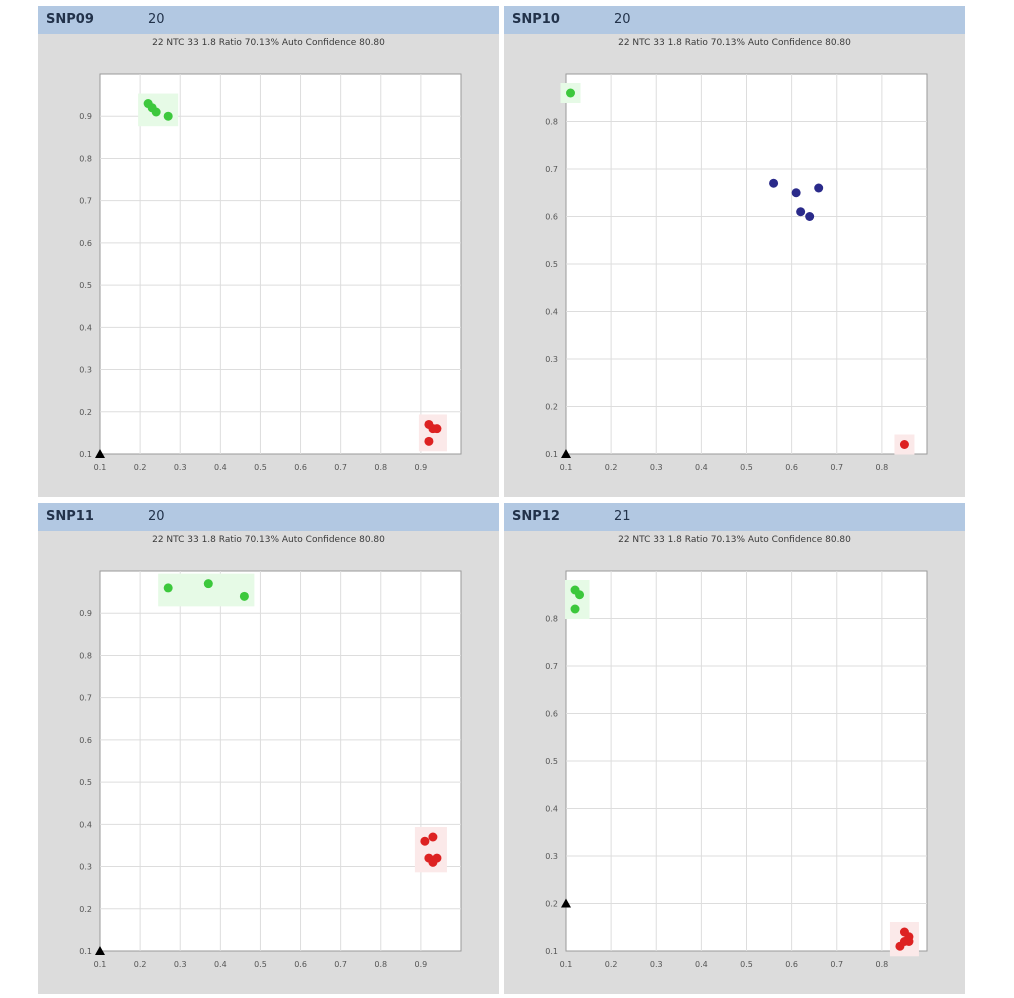  What do you see at coordinates (566, 903) in the screenshot?
I see `ntc-point` at bounding box center [566, 903].